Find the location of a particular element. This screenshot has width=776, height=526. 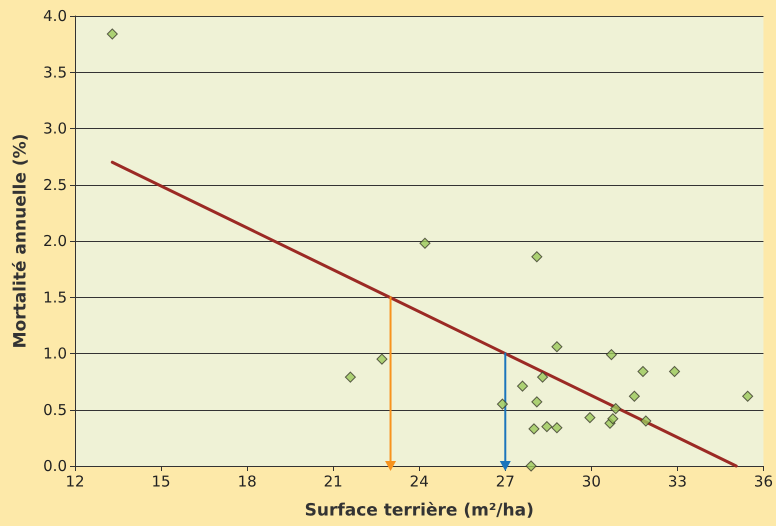

y-tick-label: 2.0 is located at coordinates (55, 241).